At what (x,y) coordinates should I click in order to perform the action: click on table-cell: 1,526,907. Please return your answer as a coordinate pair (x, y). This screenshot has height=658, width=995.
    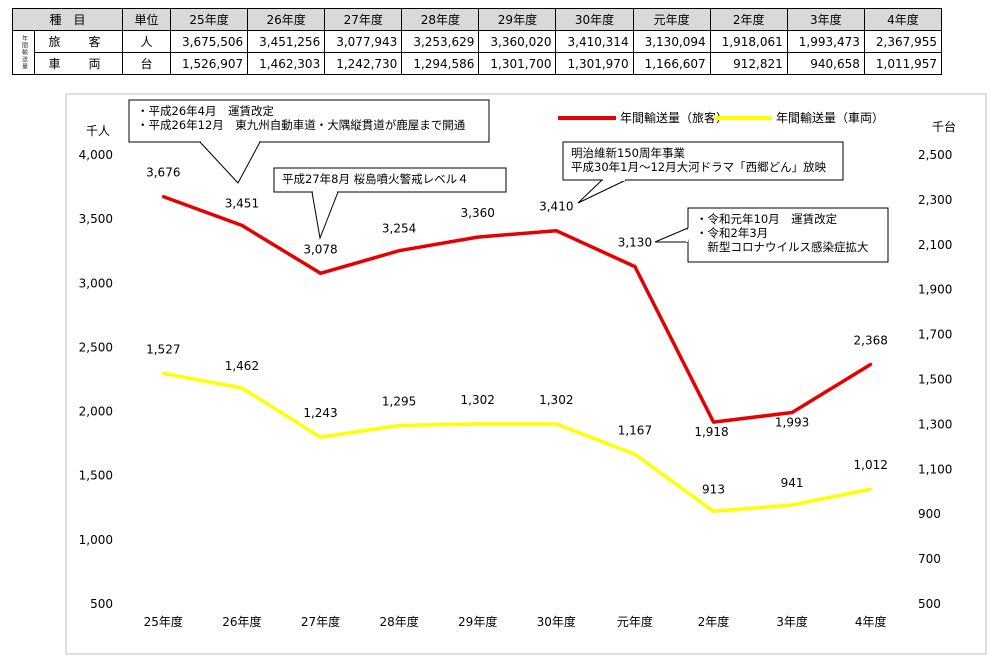
    Looking at the image, I should click on (209, 63).